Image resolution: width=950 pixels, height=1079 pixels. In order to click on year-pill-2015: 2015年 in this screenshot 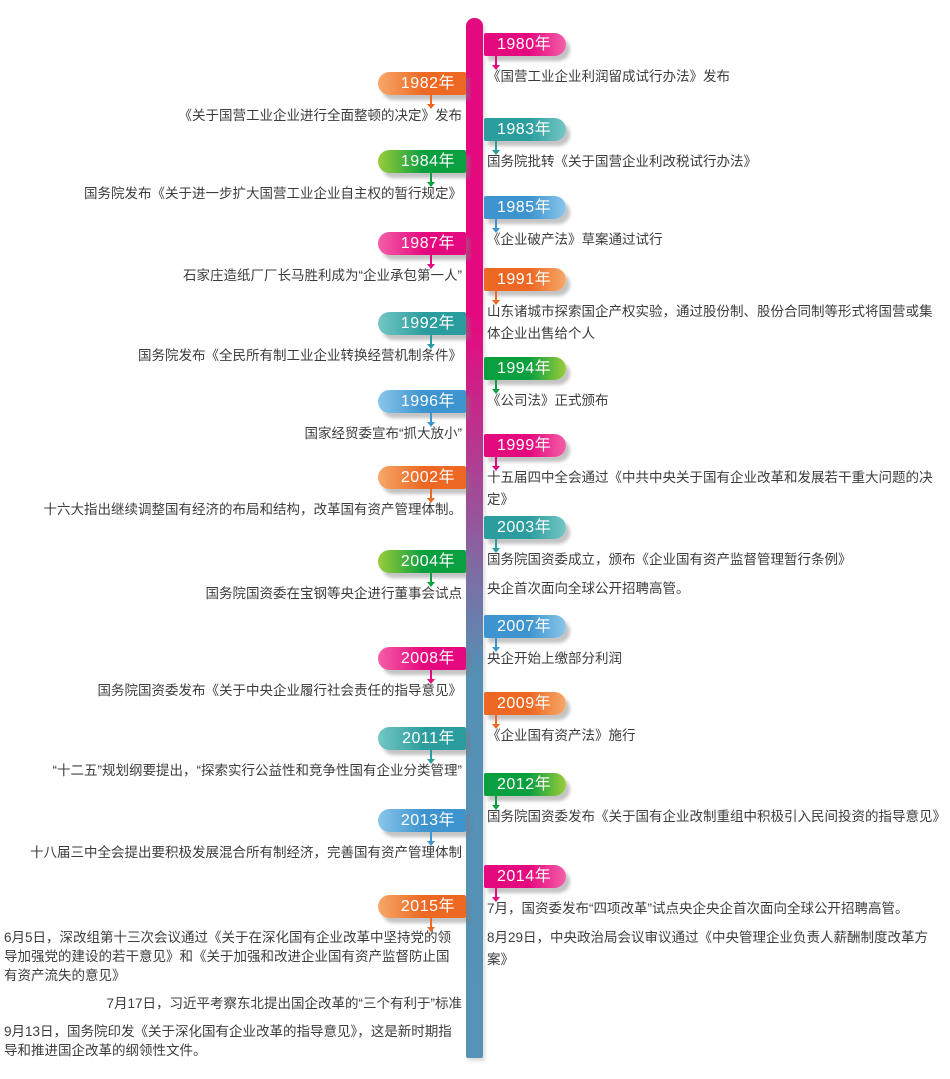, I will do `click(422, 906)`.